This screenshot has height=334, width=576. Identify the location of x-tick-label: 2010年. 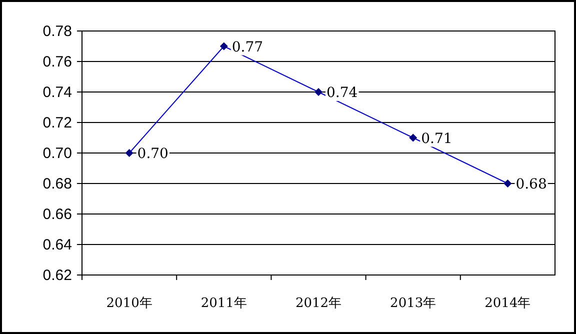
(129, 303).